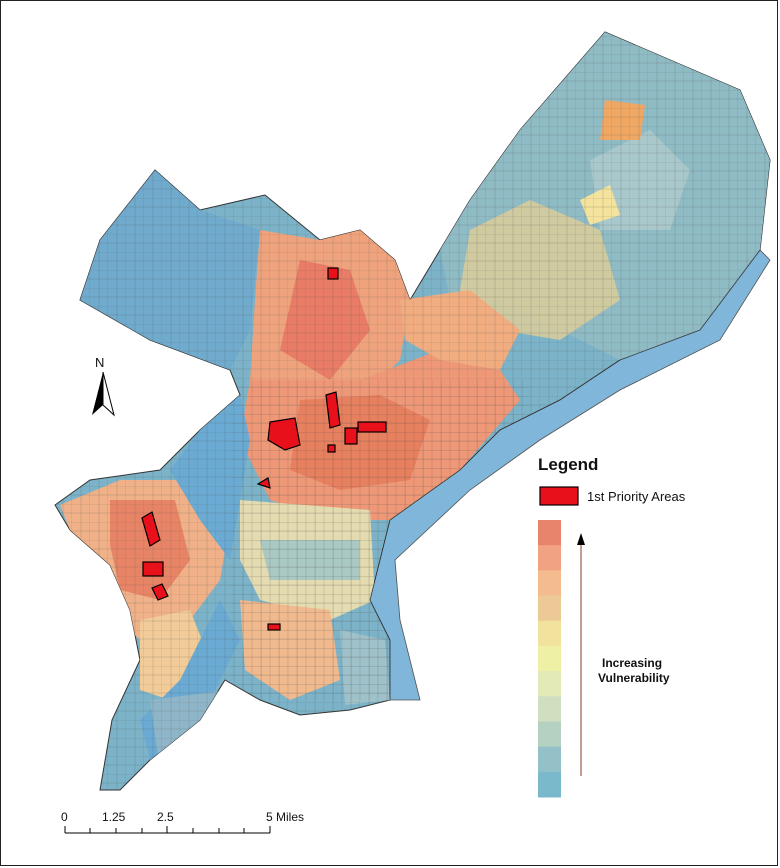 The height and width of the screenshot is (868, 780). What do you see at coordinates (114, 817) in the screenshot?
I see `scale-label-1: 1.25` at bounding box center [114, 817].